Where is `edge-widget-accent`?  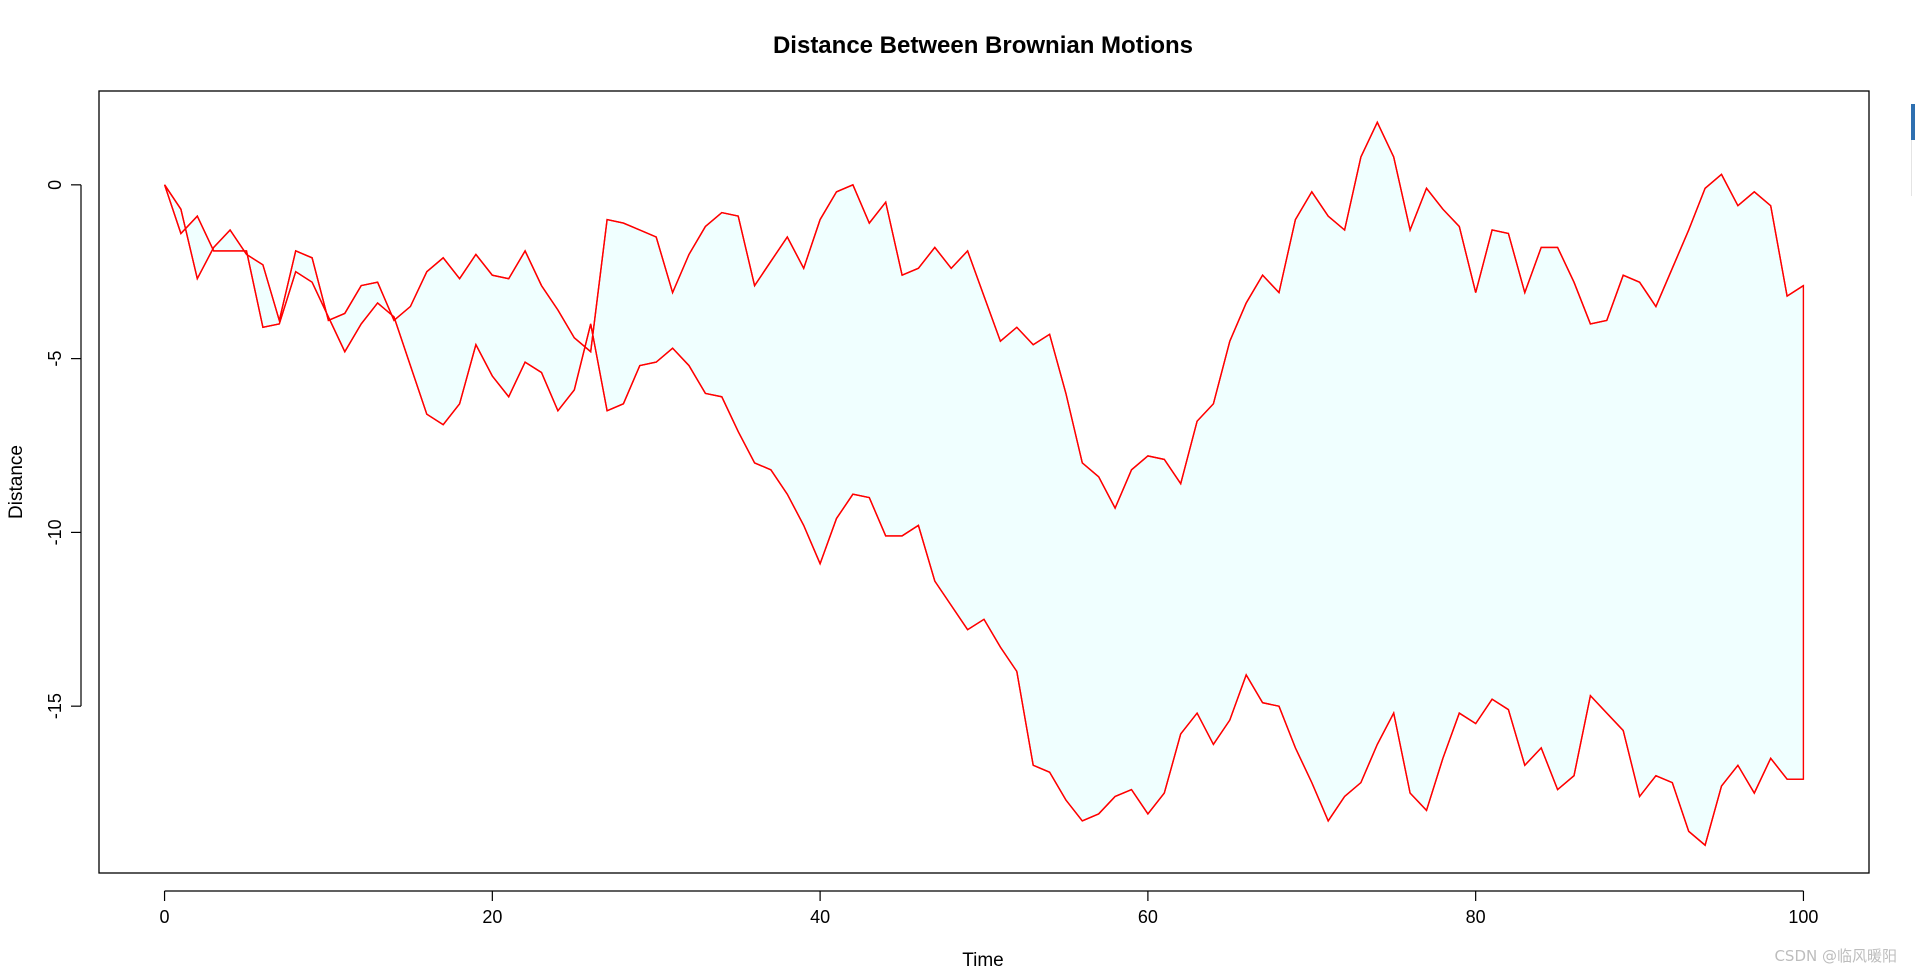
edge-widget-accent is located at coordinates (1913, 122).